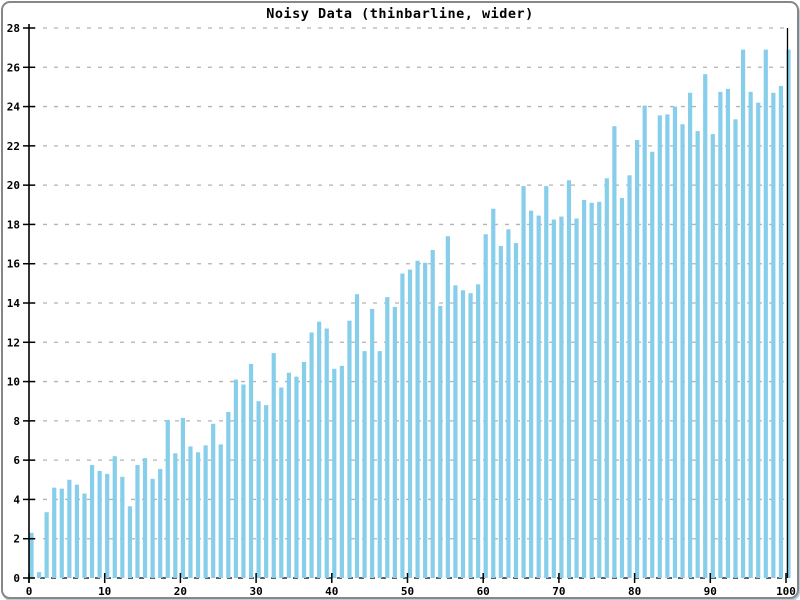  I want to click on y-tick-label: 22, so click(13, 146).